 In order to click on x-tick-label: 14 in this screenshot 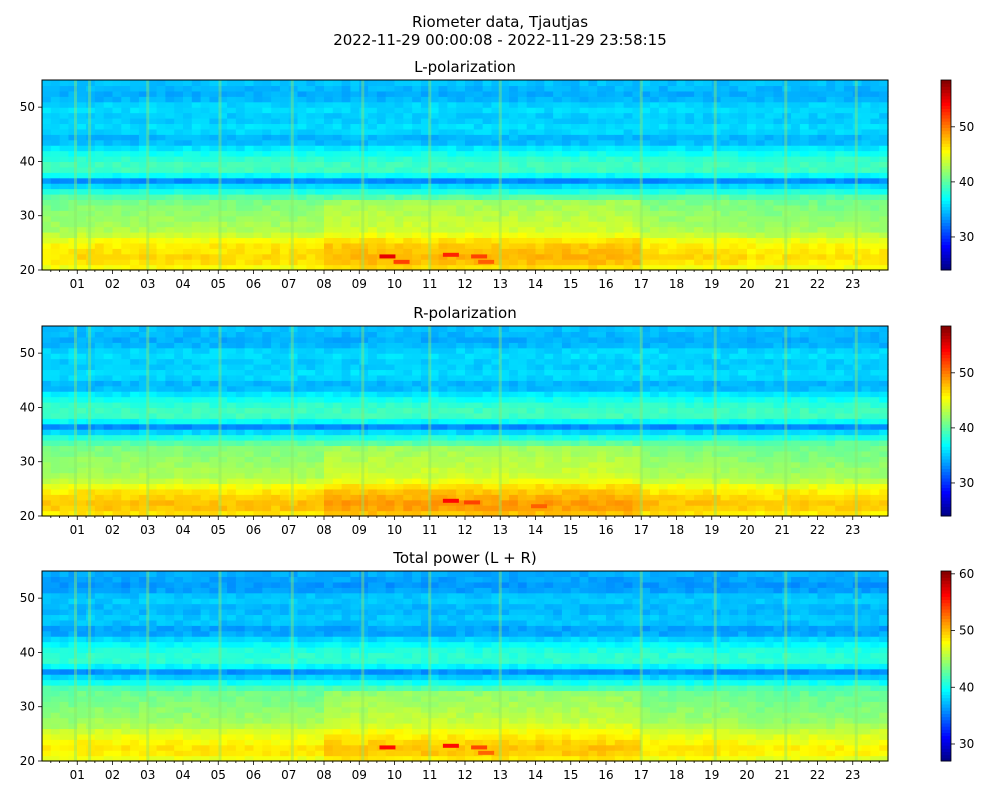, I will do `click(535, 284)`.